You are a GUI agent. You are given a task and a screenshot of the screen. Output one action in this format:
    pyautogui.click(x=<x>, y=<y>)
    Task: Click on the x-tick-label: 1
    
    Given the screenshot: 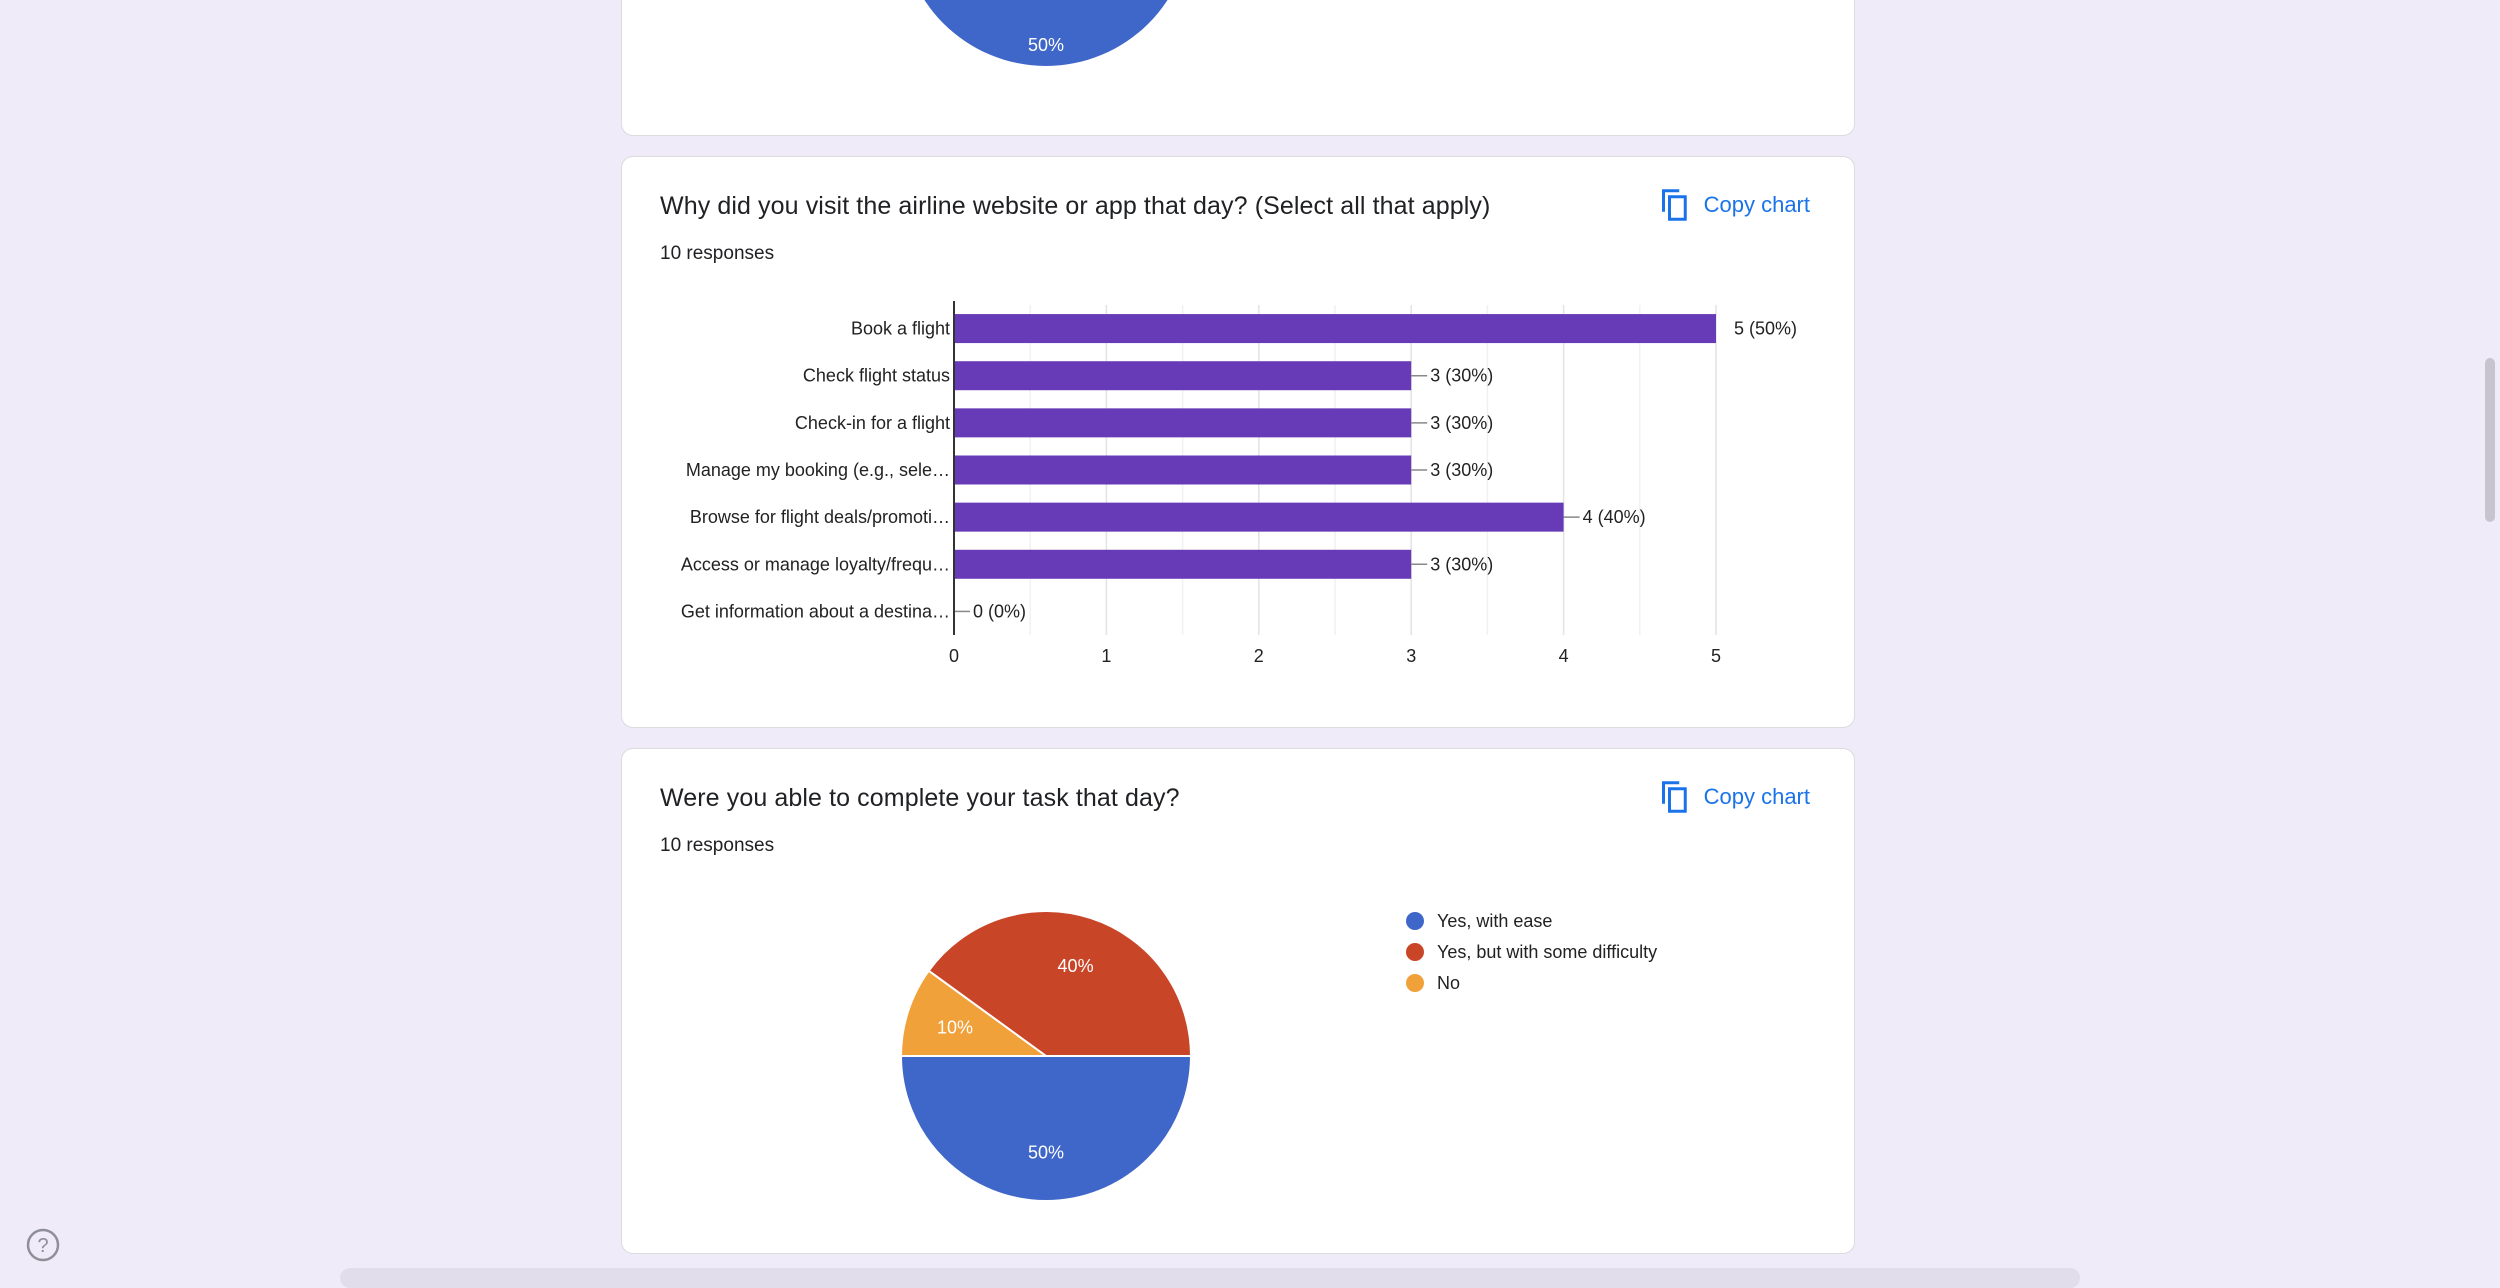 What is the action you would take?
    pyautogui.click(x=1106, y=656)
    